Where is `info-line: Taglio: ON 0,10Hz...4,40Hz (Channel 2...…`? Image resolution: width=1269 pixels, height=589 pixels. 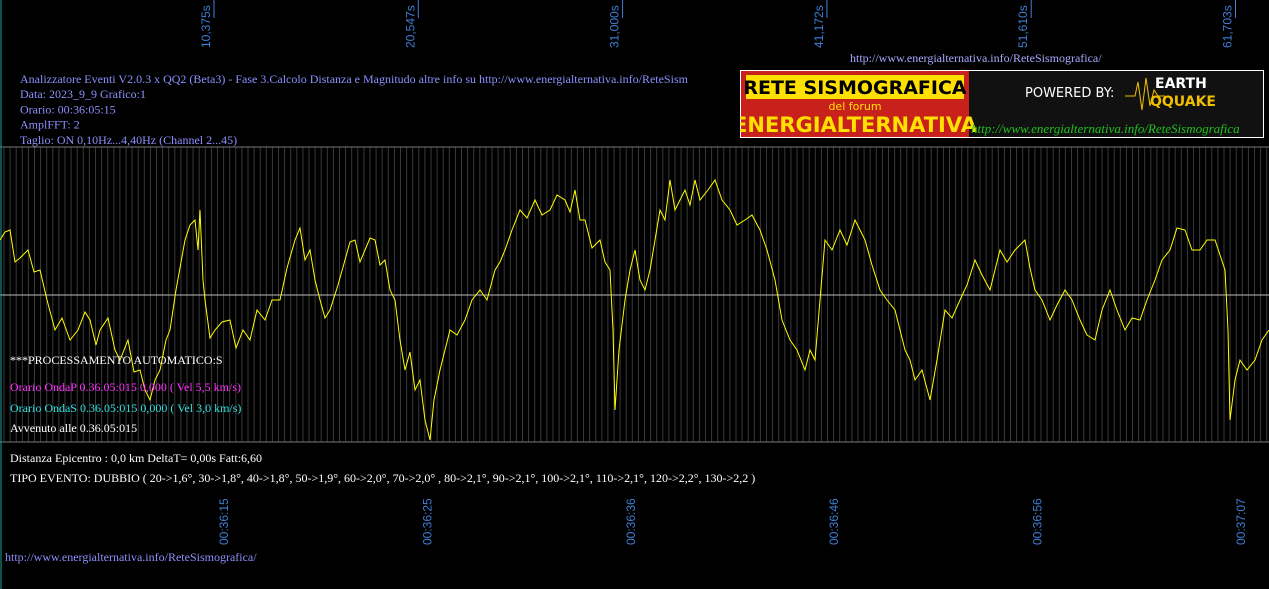
info-line: Taglio: ON 0,10Hz...4,40Hz (Channel 2...… is located at coordinates (128, 140).